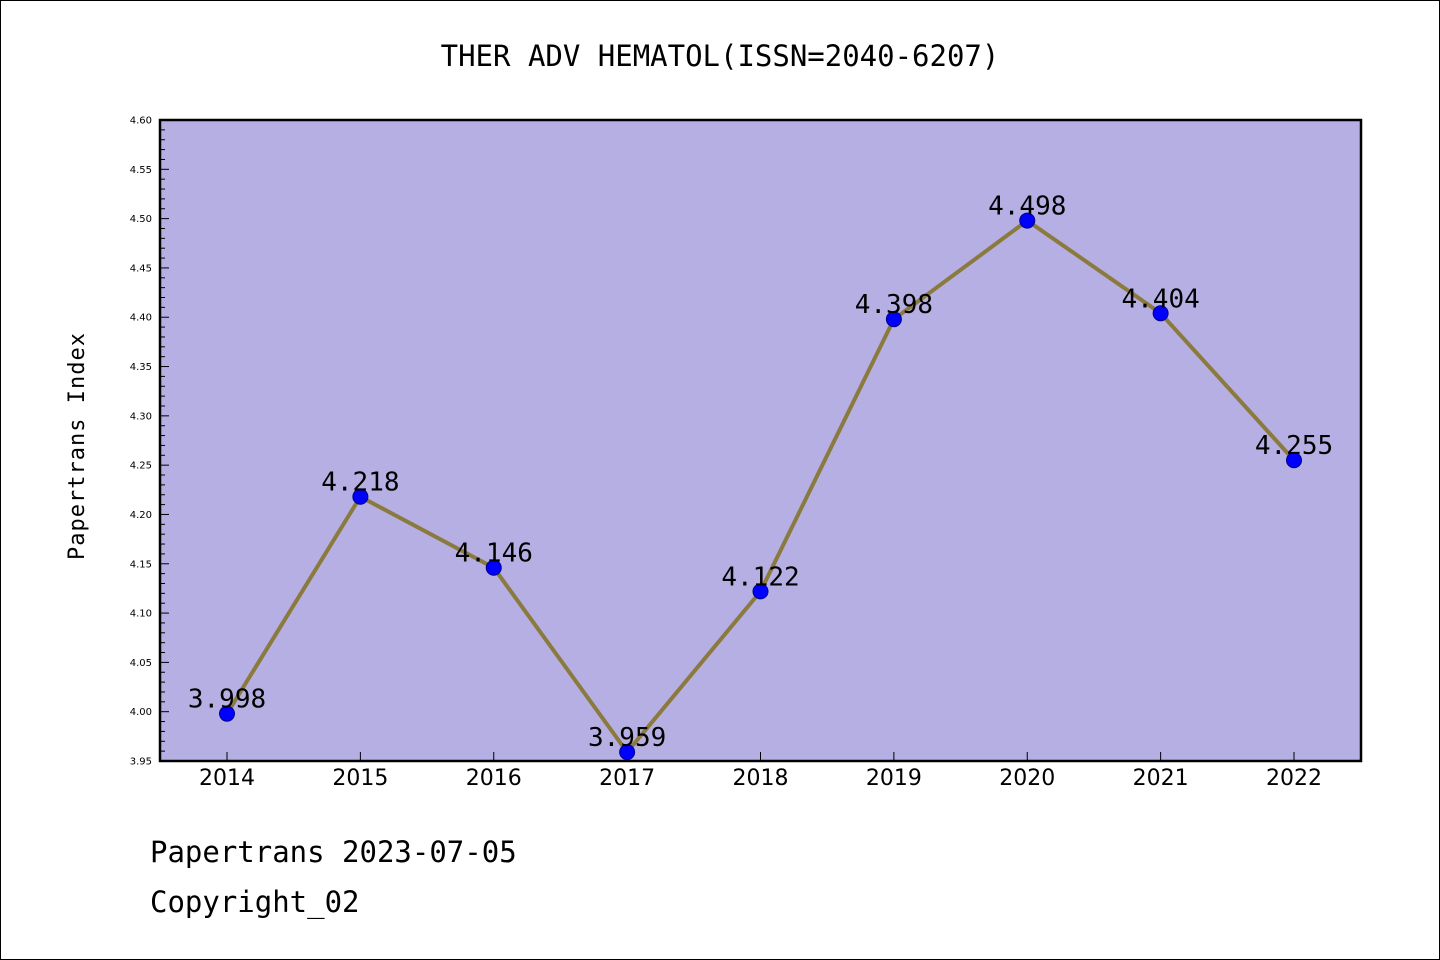 The width and height of the screenshot is (1440, 960). What do you see at coordinates (1027, 207) in the screenshot?
I see `data-label: 4.498` at bounding box center [1027, 207].